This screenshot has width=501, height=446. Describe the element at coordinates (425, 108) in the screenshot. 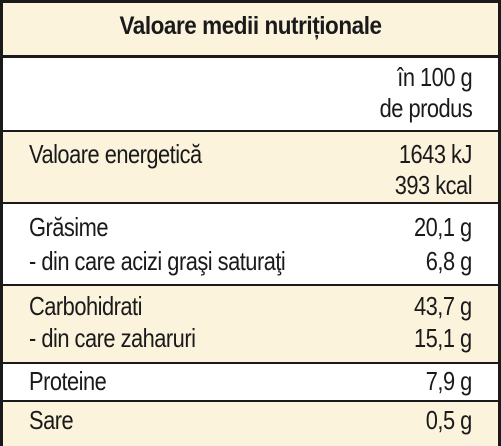

I see `per-product-label: de produs` at that location.